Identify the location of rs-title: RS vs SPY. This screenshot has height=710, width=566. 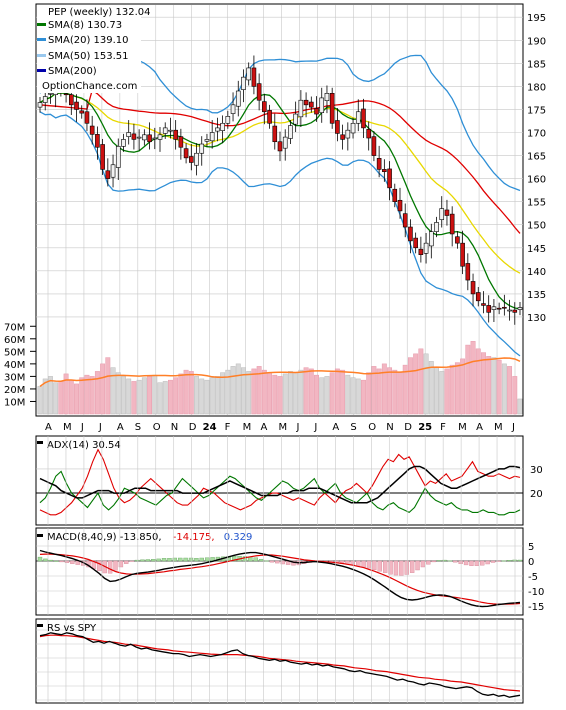
(72, 628).